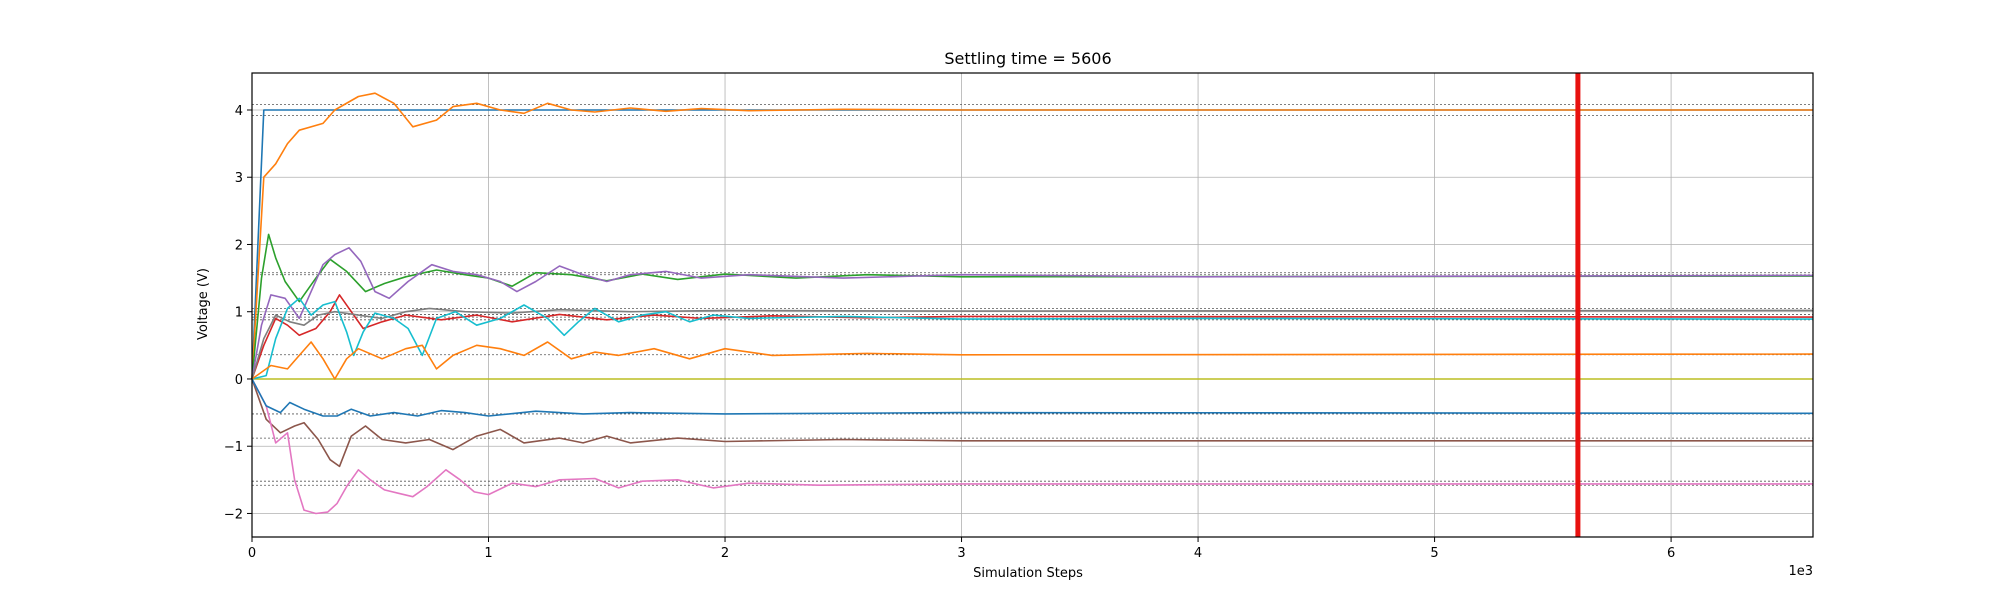 The height and width of the screenshot is (600, 2000). I want to click on y-tick-label: 3, so click(239, 178).